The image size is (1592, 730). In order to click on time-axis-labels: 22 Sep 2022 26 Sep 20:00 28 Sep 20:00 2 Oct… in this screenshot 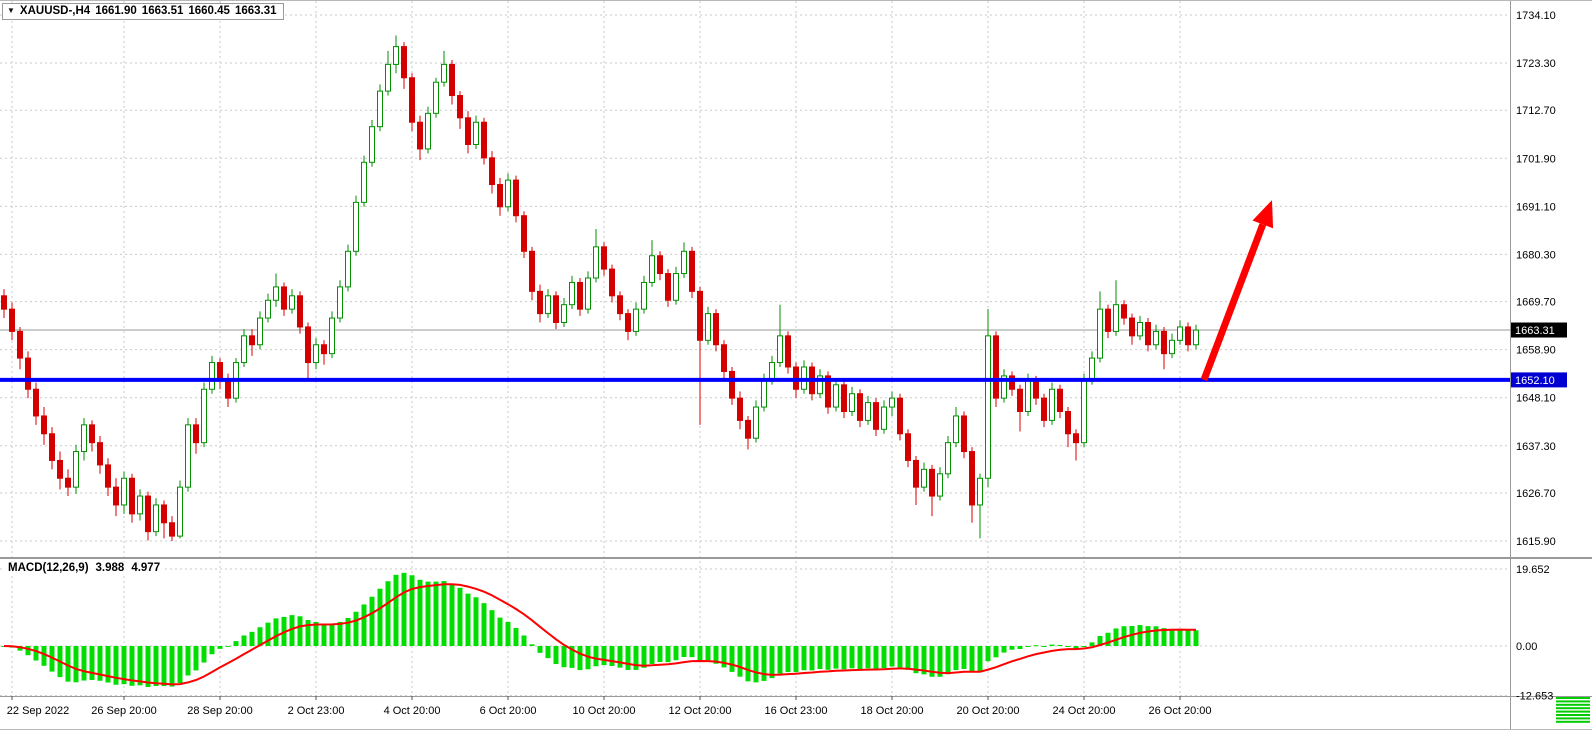, I will do `click(609, 706)`.